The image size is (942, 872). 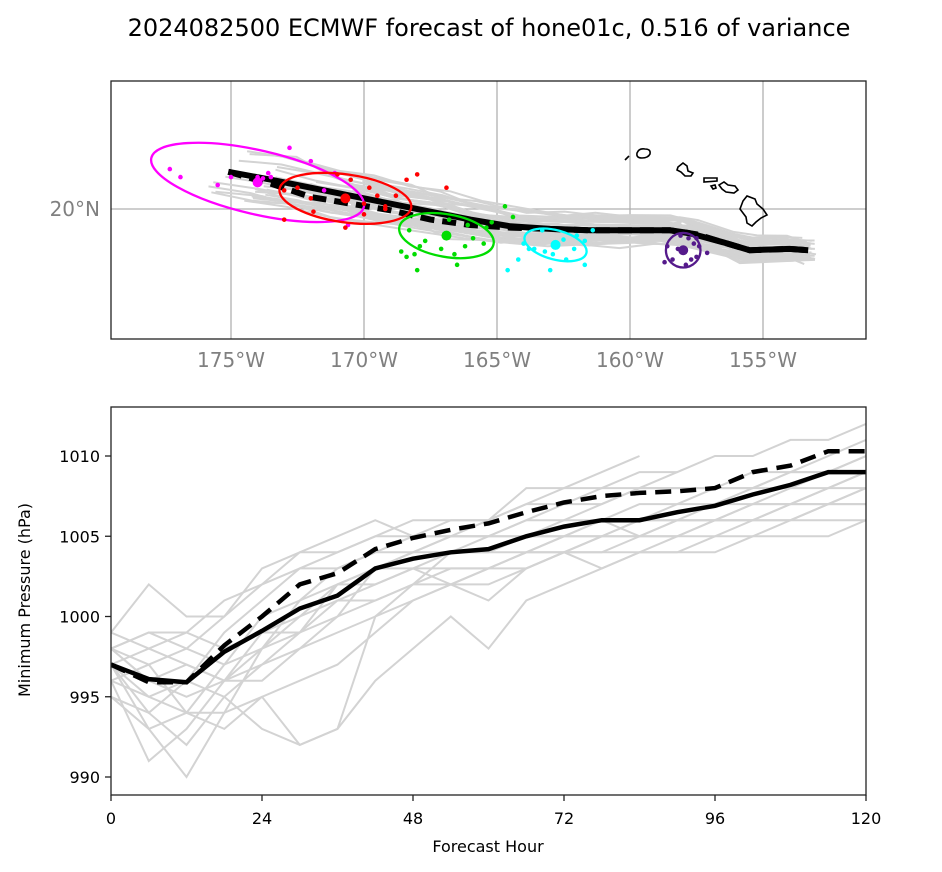 I want to click on island-maui, so click(x=728, y=187).